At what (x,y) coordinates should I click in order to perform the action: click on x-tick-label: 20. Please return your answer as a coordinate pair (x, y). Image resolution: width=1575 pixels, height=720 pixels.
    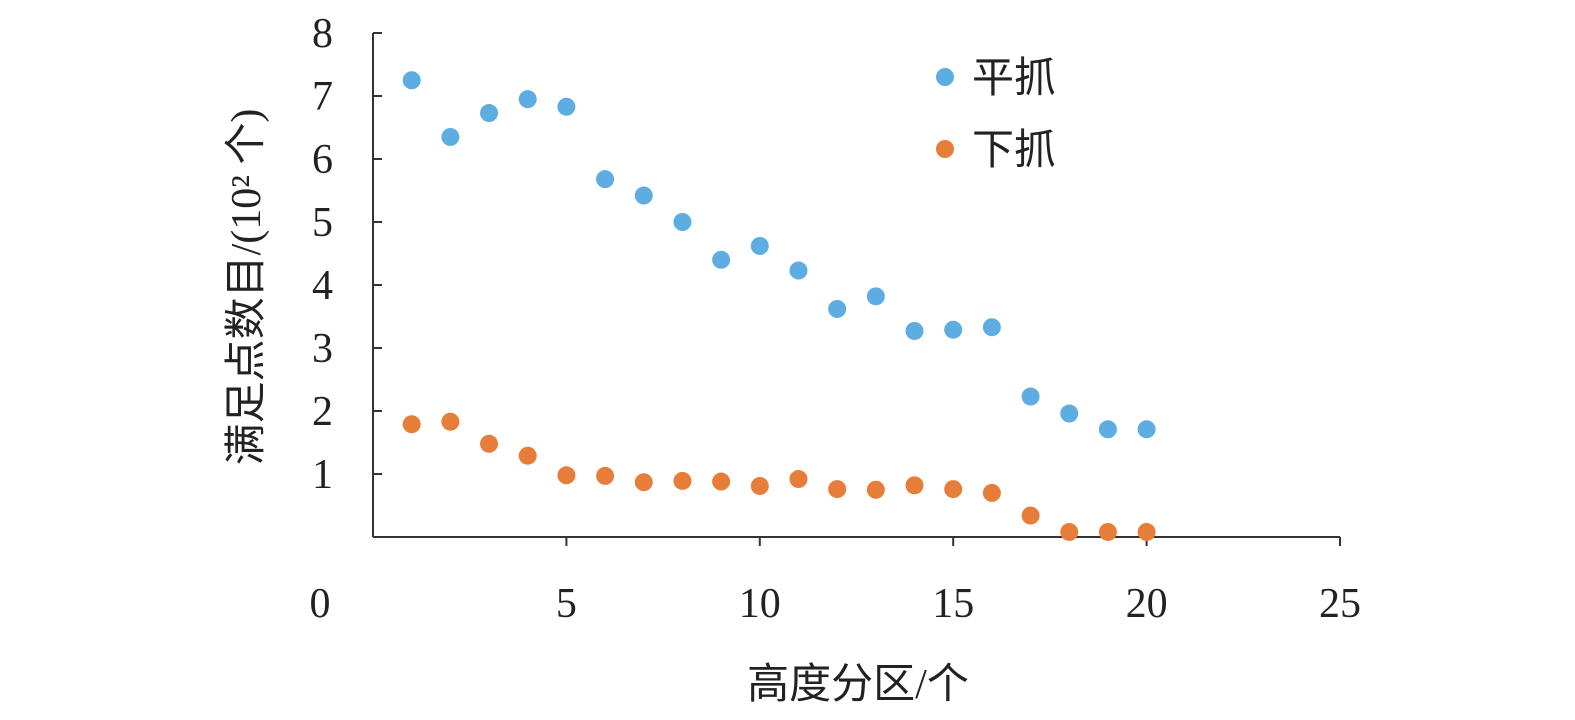
    Looking at the image, I should click on (1147, 604).